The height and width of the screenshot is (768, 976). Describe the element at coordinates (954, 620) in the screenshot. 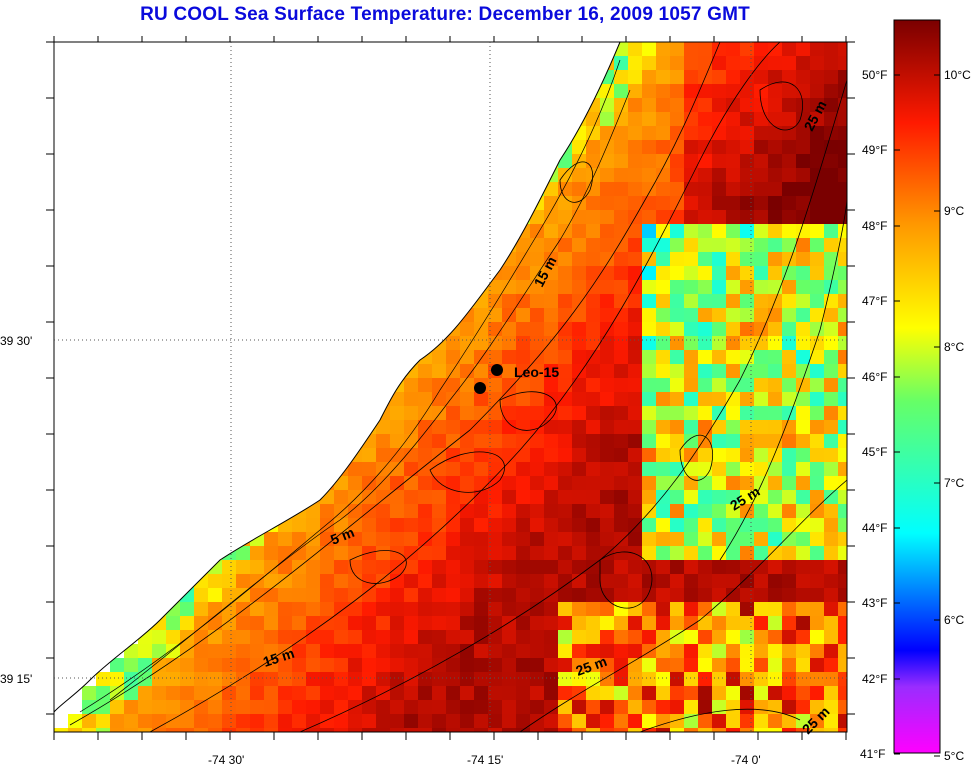

I see `colorbar-c-label: 6°C` at that location.